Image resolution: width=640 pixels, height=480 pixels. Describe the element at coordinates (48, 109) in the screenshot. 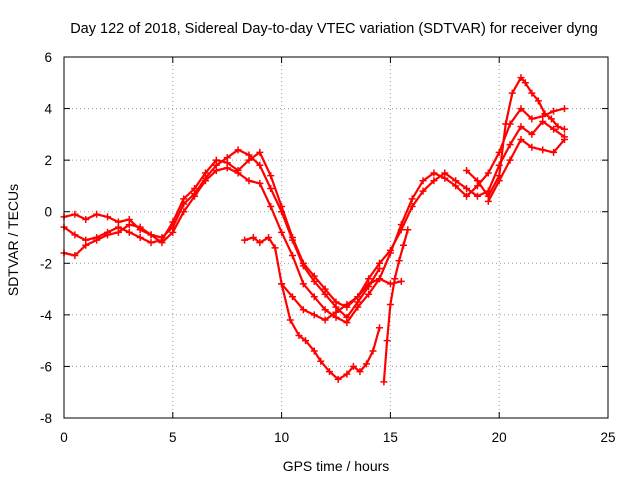

I see `y-tick-label: 4` at that location.